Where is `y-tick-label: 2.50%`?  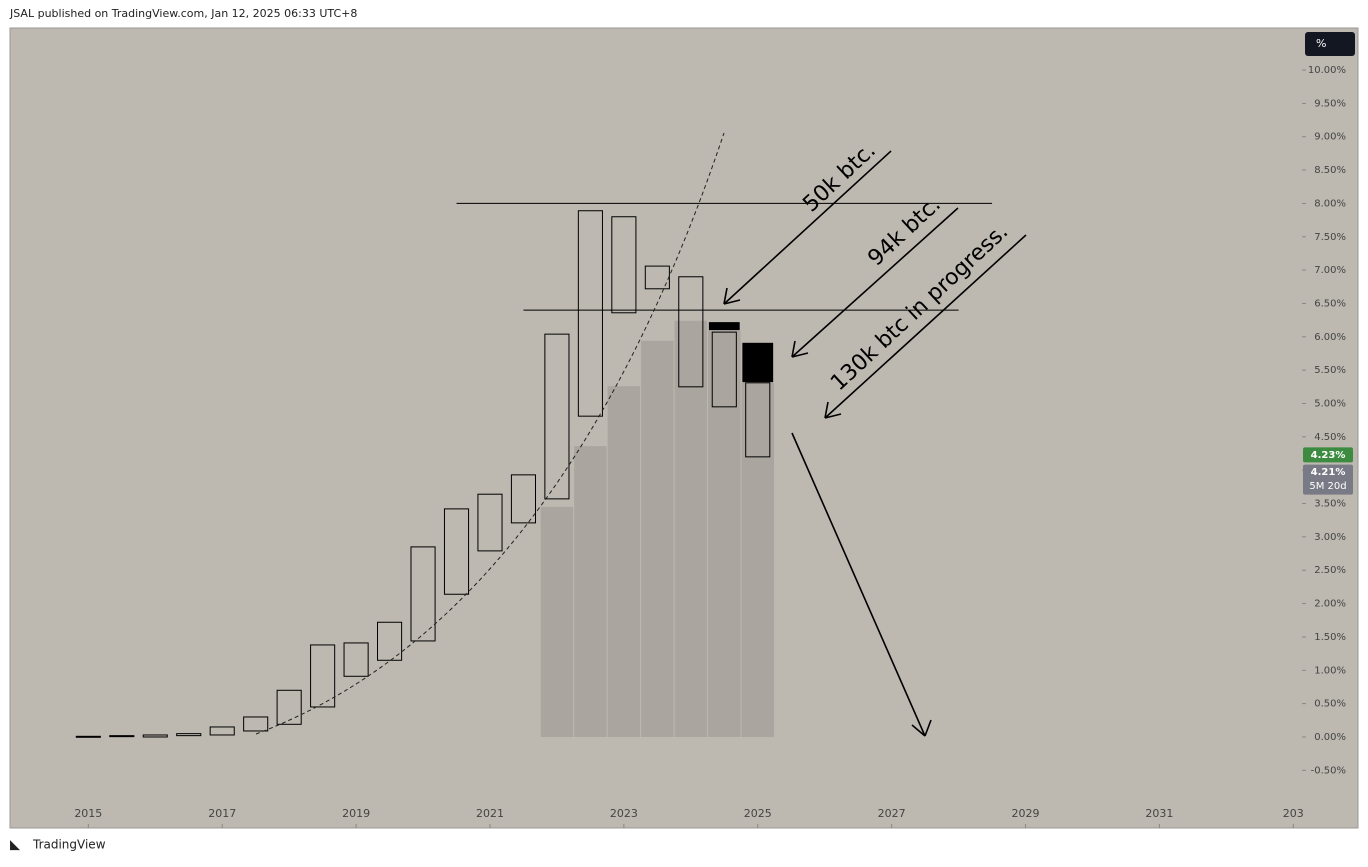
y-tick-label: 2.50% is located at coordinates (1330, 570).